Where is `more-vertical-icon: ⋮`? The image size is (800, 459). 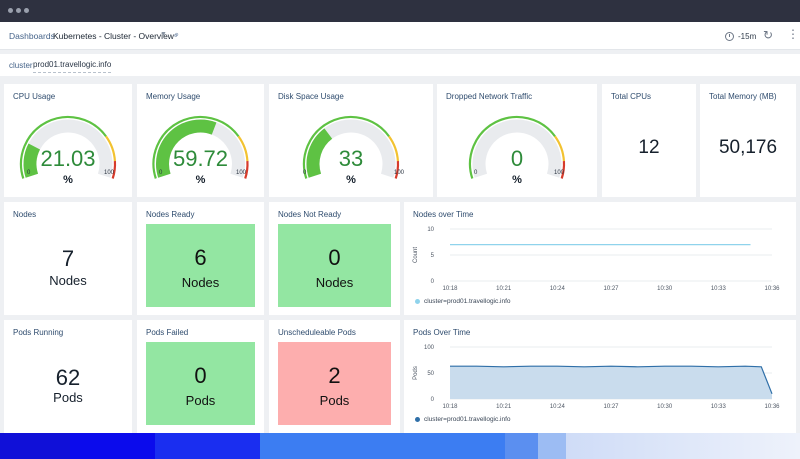
more-vertical-icon: ⋮ is located at coordinates (793, 34).